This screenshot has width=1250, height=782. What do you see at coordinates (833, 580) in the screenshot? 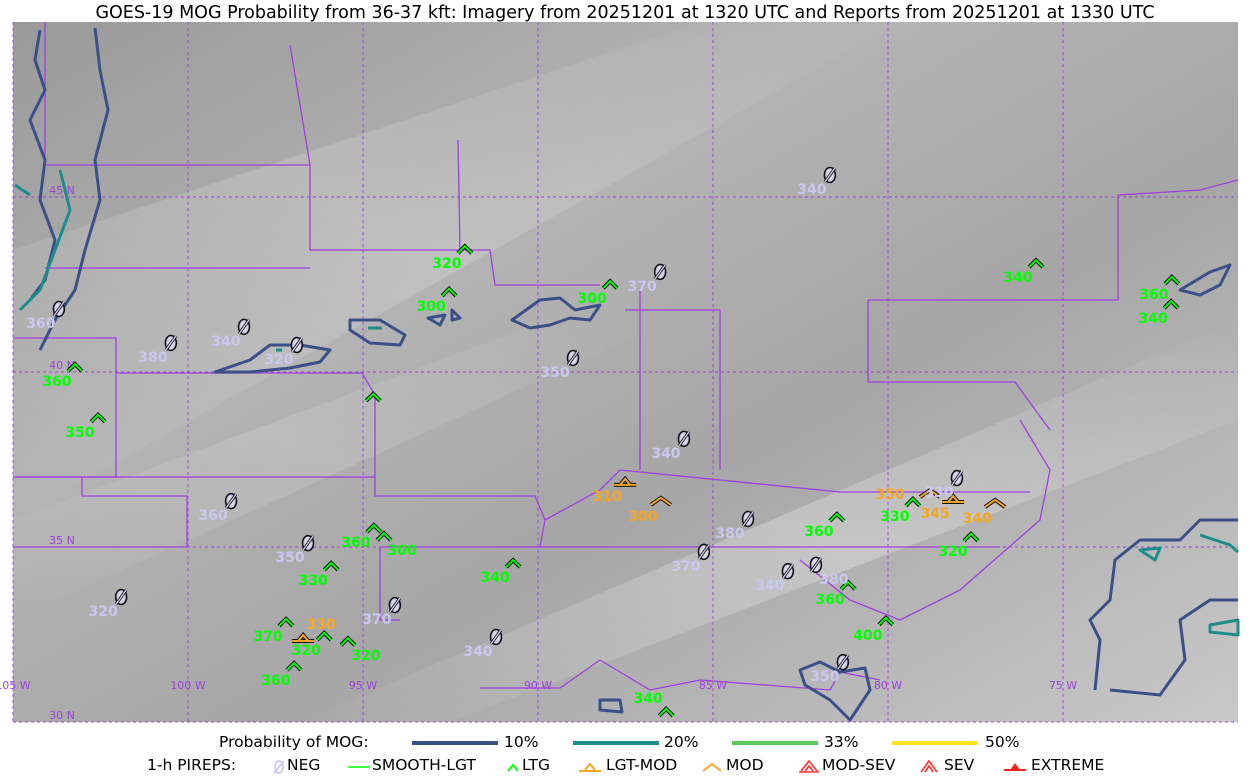
I see `report-altitude-label: 380` at bounding box center [833, 580].